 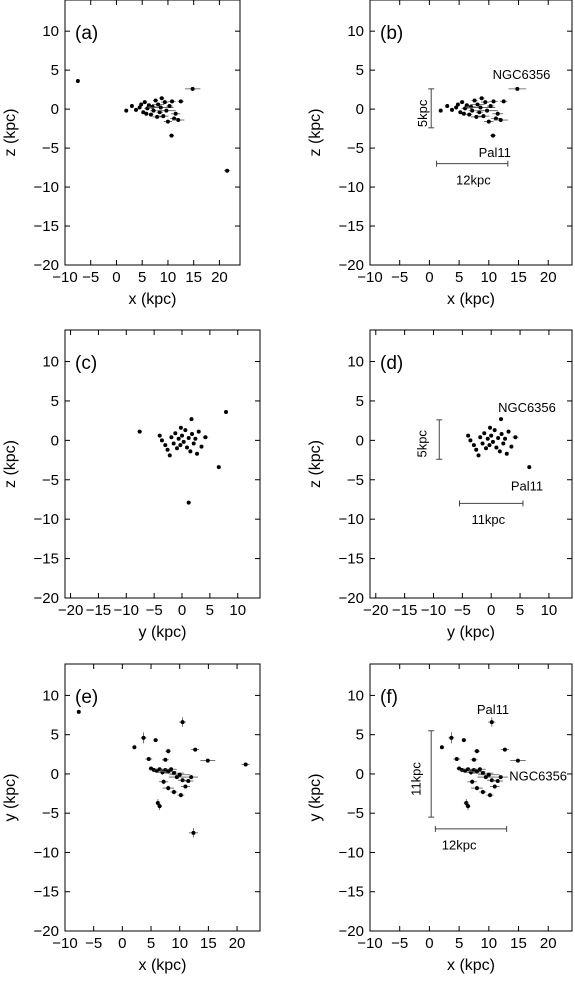 I want to click on plot-frame, so click(x=471, y=464).